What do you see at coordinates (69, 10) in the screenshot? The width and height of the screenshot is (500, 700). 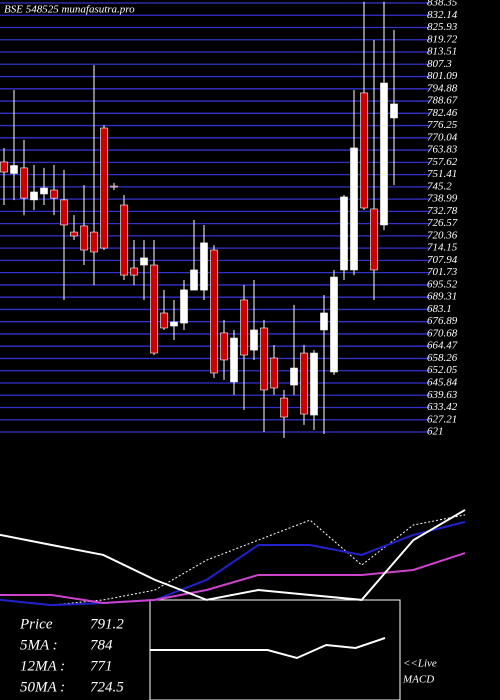 I see `chart-title: BSE 548525 munafasutra.pro` at bounding box center [69, 10].